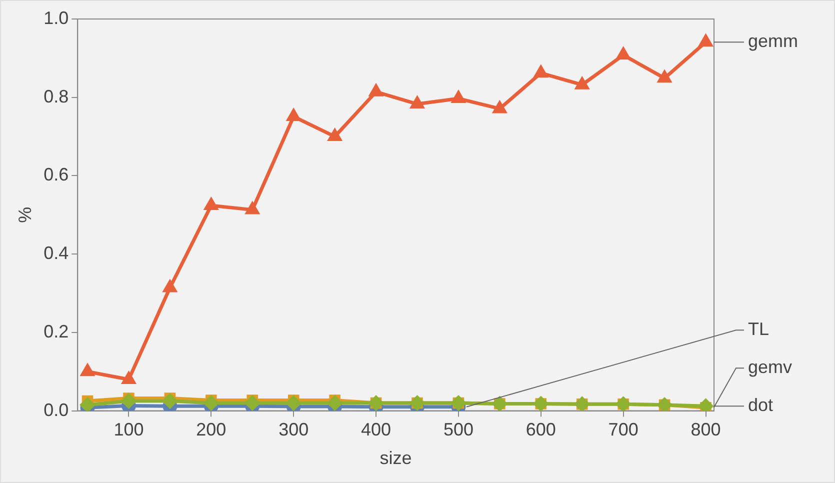  Describe the element at coordinates (24, 214) in the screenshot. I see `y-axis-title: %` at that location.